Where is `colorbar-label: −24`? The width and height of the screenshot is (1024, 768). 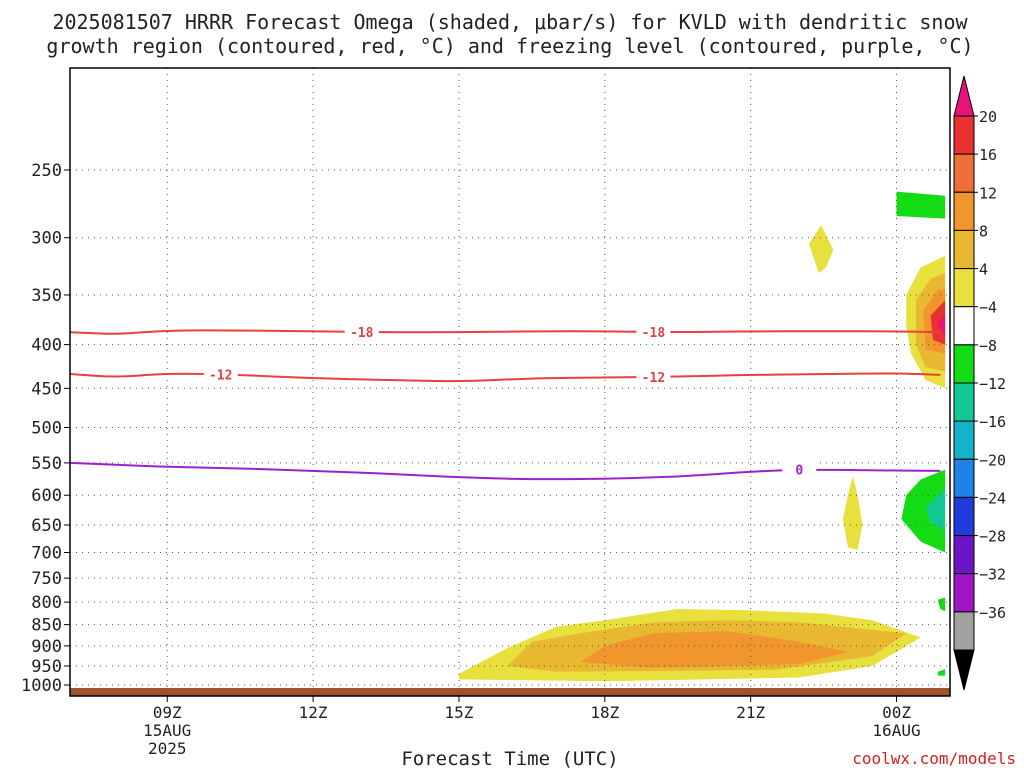
colorbar-label: −24 is located at coordinates (992, 498).